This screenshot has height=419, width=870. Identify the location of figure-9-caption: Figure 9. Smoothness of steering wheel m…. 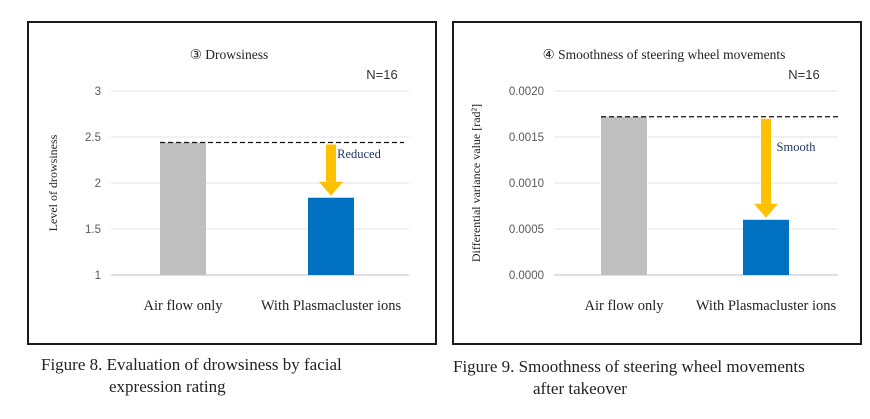
(629, 378).